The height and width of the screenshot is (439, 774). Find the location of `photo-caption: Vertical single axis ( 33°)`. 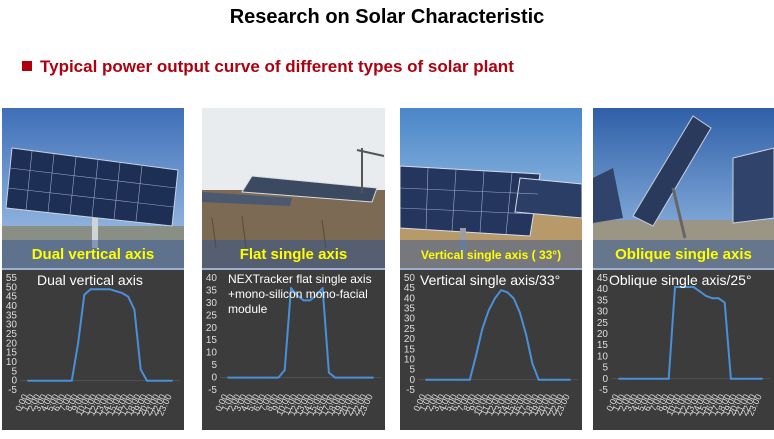

photo-caption: Vertical single axis ( 33°) is located at coordinates (491, 255).